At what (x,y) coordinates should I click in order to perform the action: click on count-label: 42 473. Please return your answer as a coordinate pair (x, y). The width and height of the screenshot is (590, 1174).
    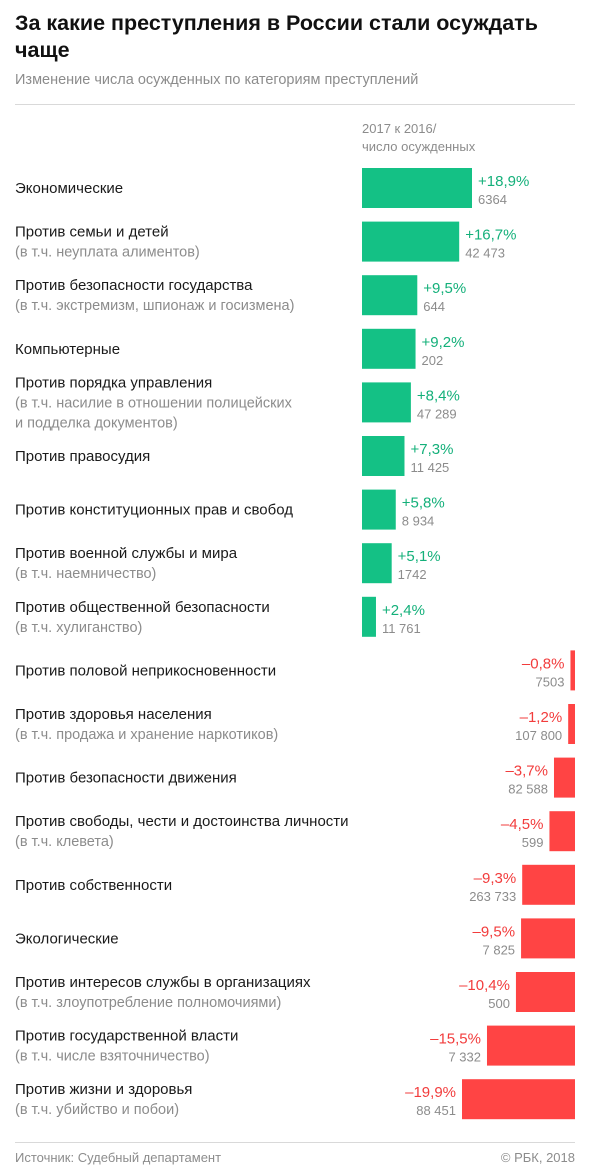
    Looking at the image, I should click on (485, 253).